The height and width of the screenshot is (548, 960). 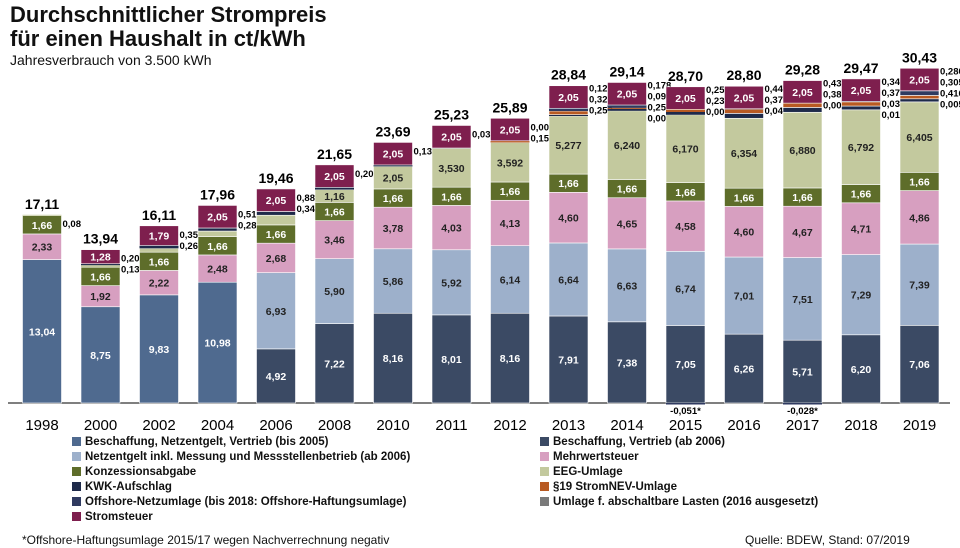 What do you see at coordinates (568, 219) in the screenshot?
I see `segment-label-2013-3: 4,60` at bounding box center [568, 219].